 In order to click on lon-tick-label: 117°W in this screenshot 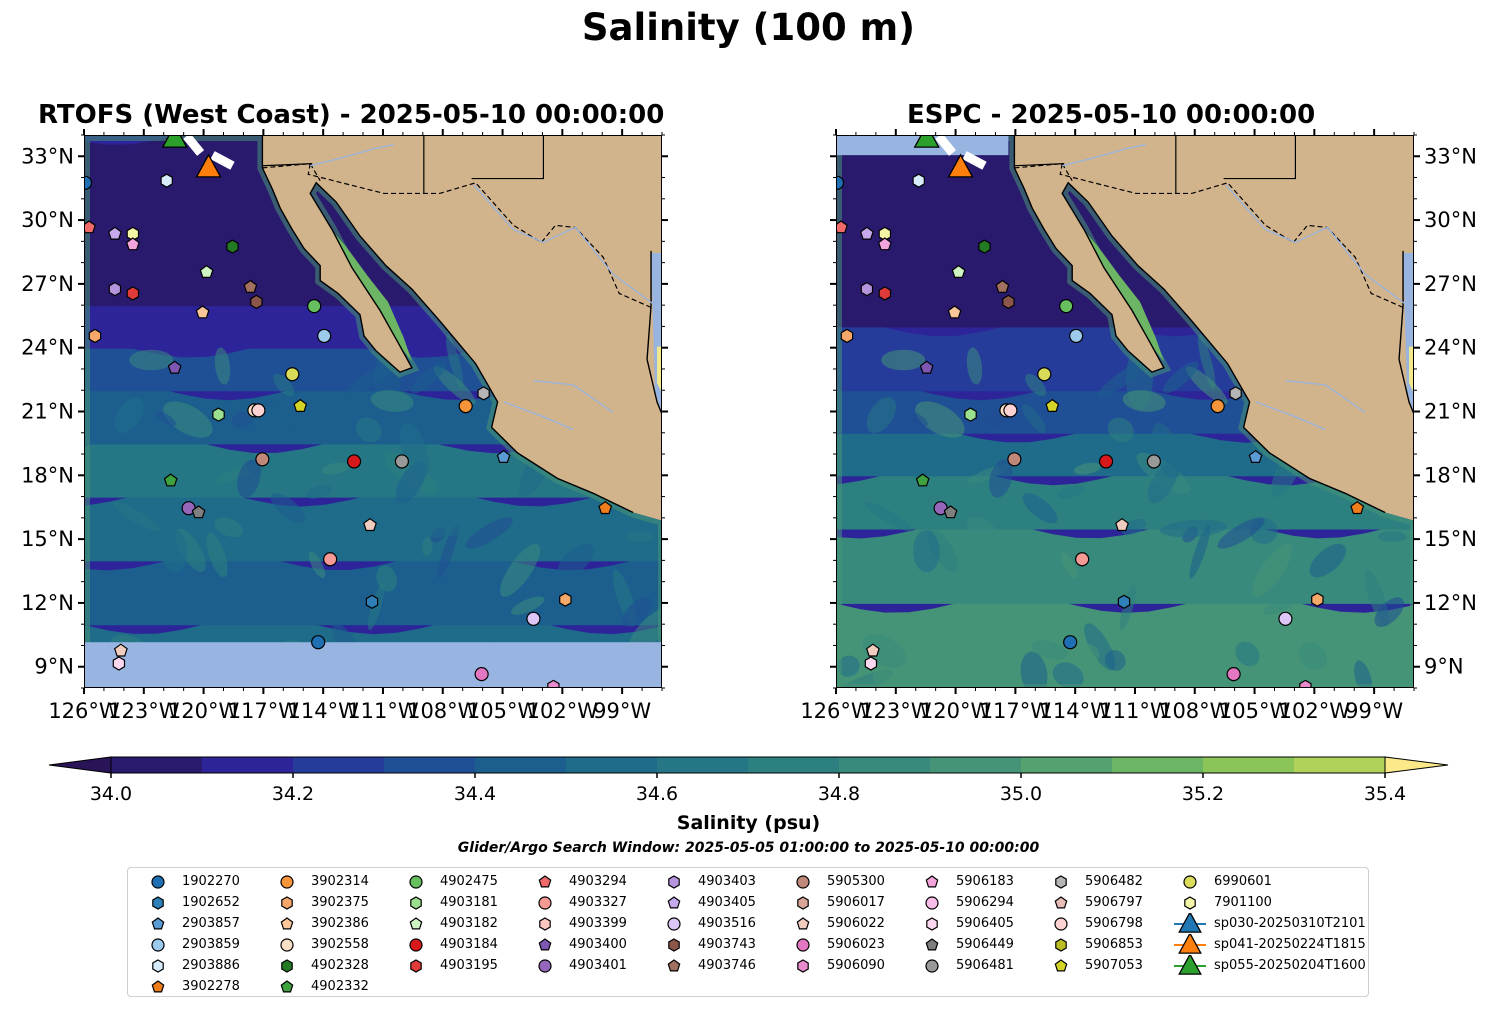, I will do `click(264, 711)`.